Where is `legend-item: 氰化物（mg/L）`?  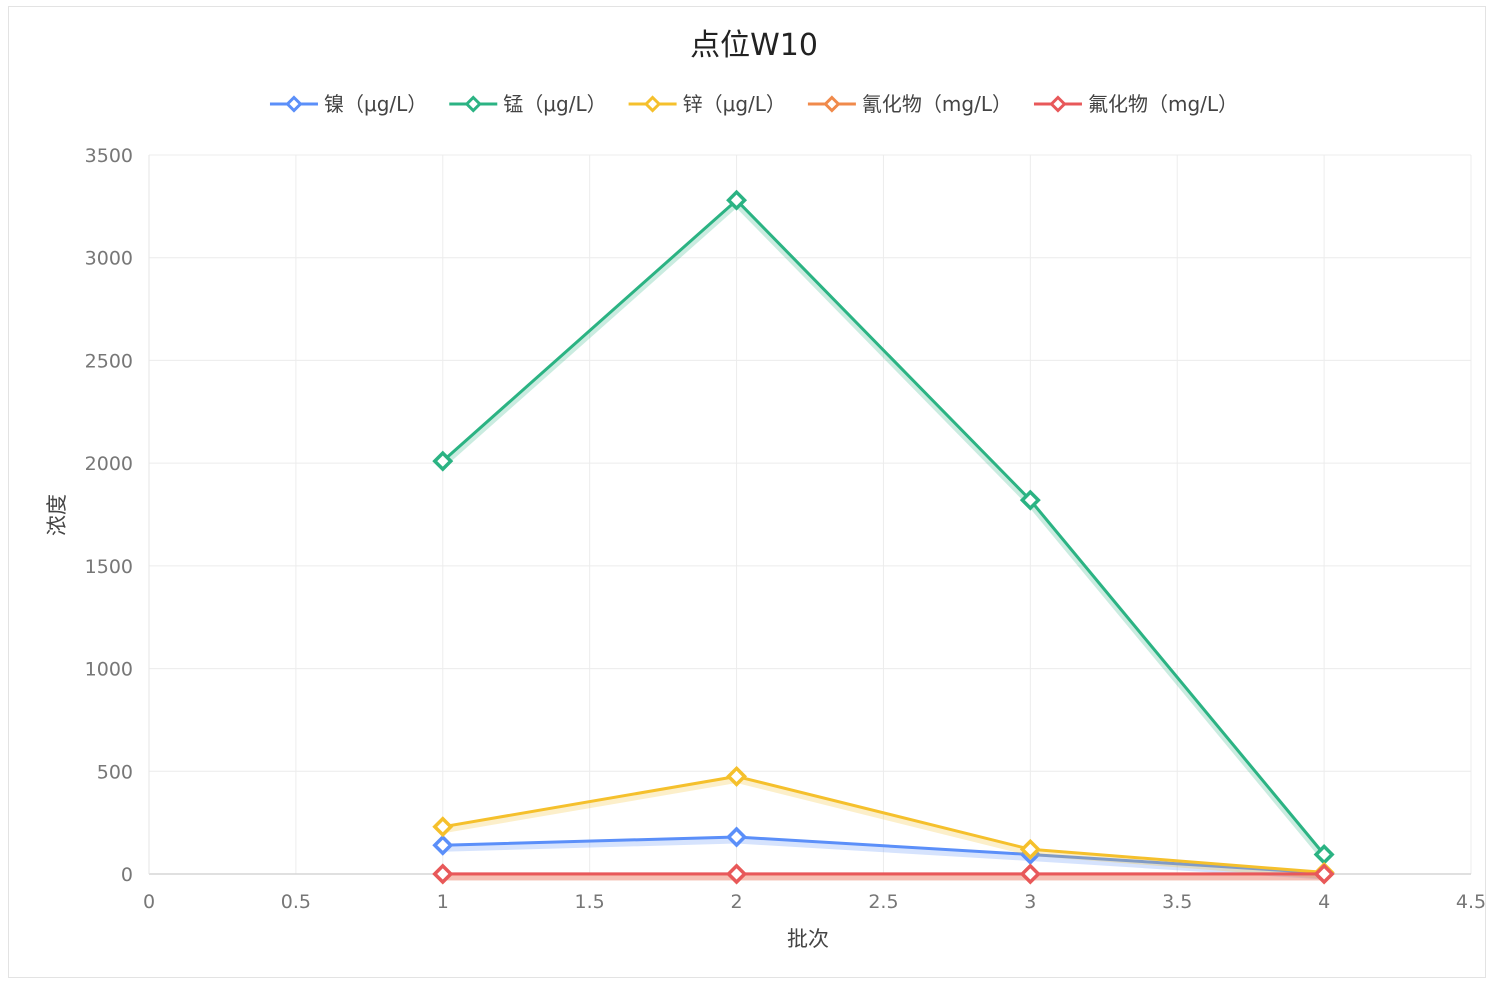
legend-item: 氰化物（mg/L） is located at coordinates (909, 104).